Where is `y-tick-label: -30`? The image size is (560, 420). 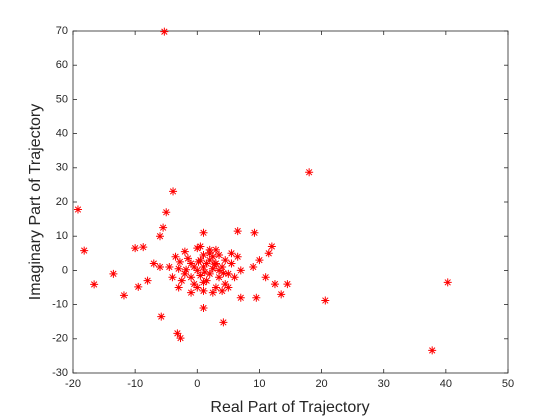
y-tick-label: -30 is located at coordinates (60, 373).